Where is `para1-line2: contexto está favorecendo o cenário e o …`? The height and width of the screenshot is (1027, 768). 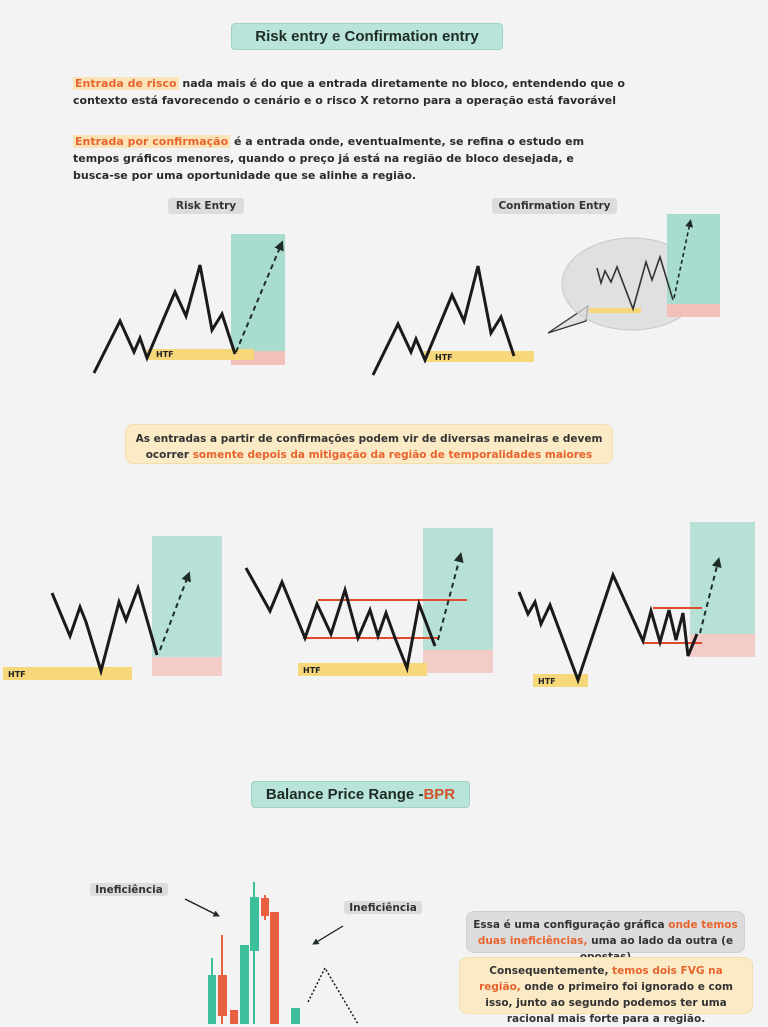 para1-line2: contexto está favorecendo o cenário e o … is located at coordinates (344, 100).